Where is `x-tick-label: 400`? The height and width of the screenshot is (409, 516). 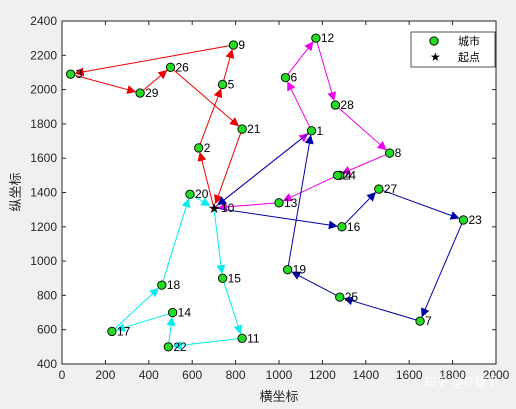
x-tick-label: 400 is located at coordinates (149, 375).